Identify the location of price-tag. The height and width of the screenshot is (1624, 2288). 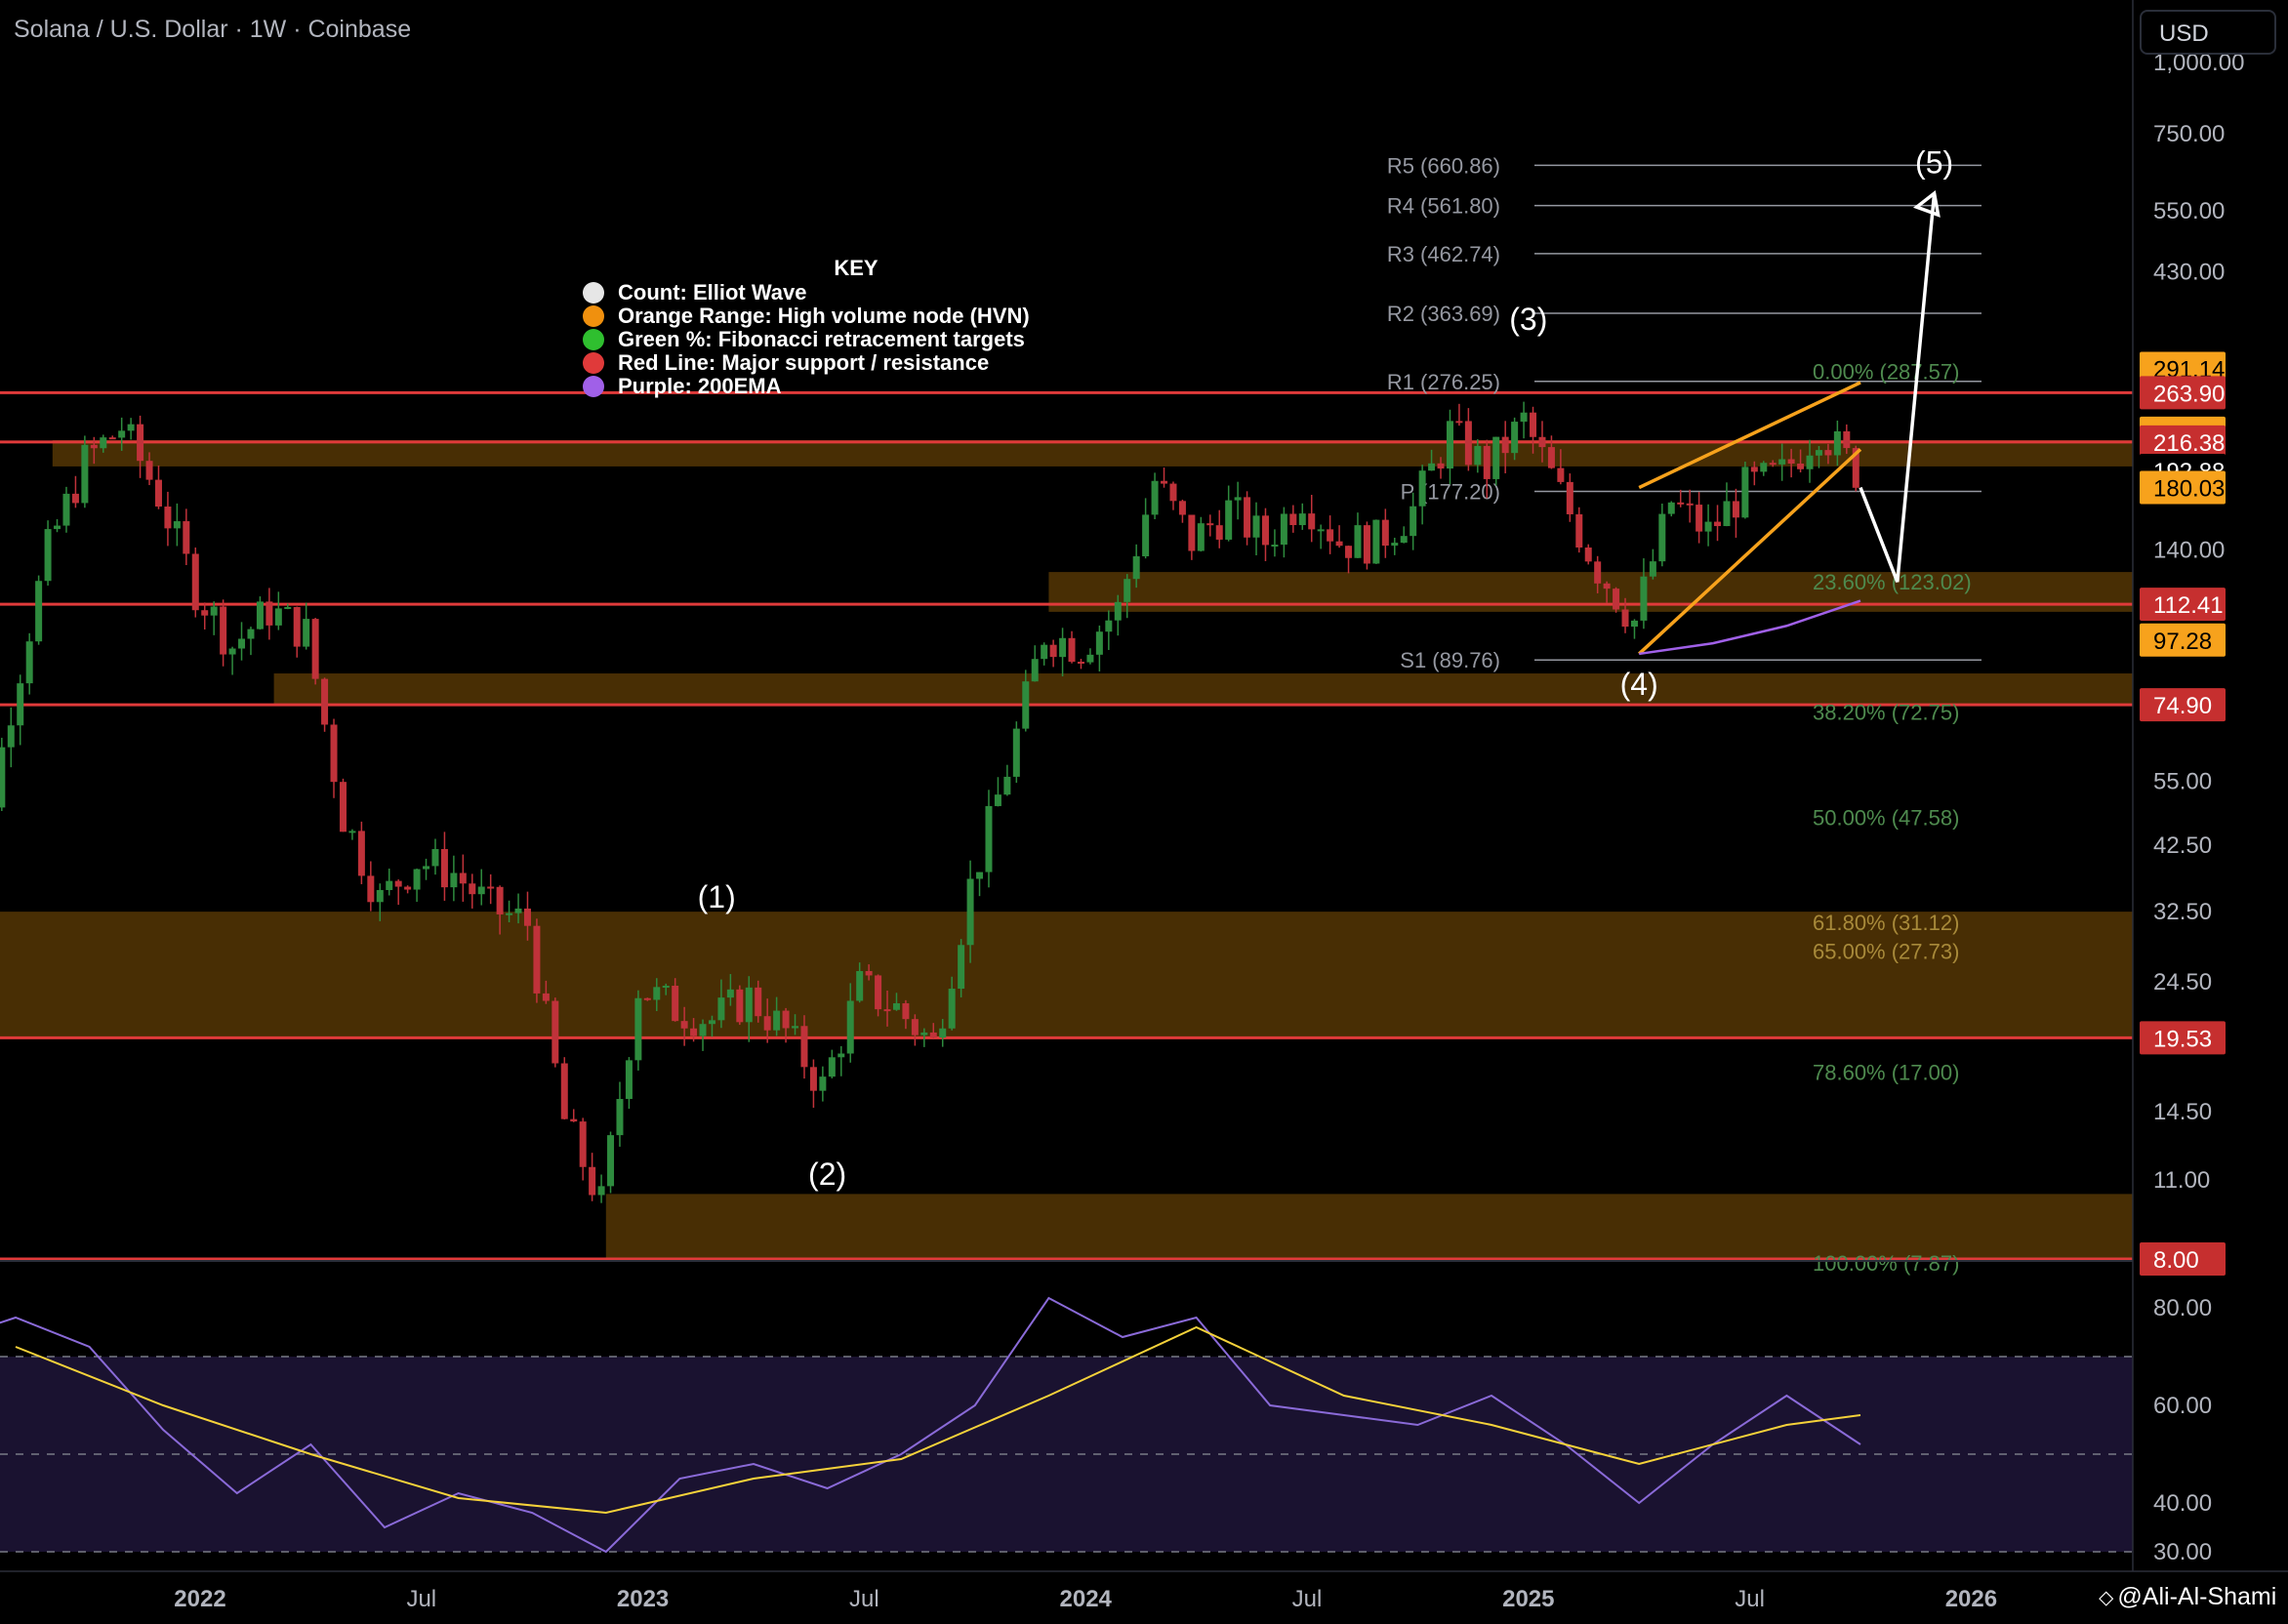
(2183, 1259).